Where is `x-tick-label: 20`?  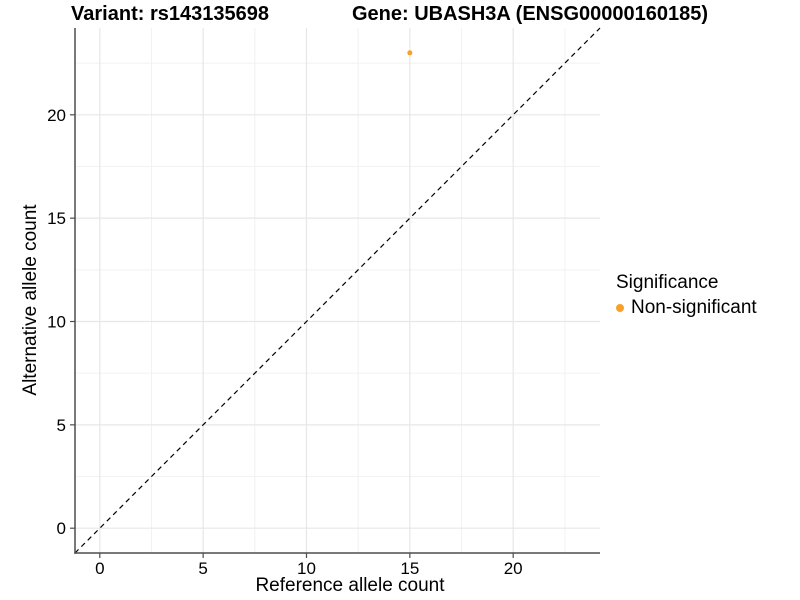
x-tick-label: 20 is located at coordinates (513, 568).